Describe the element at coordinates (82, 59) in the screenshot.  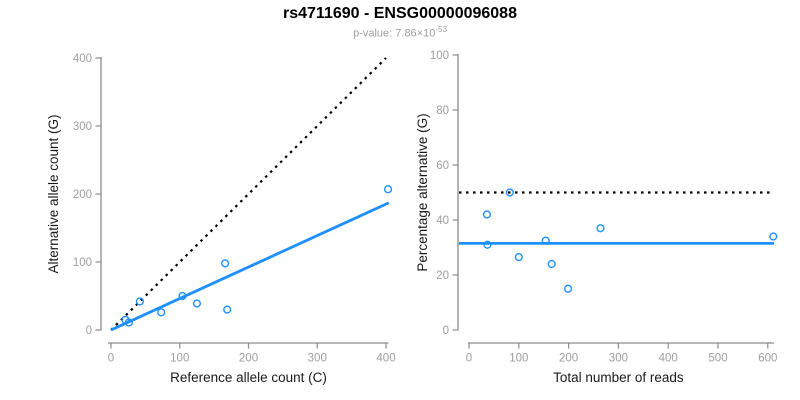
I see `y-tick-label: 400` at that location.